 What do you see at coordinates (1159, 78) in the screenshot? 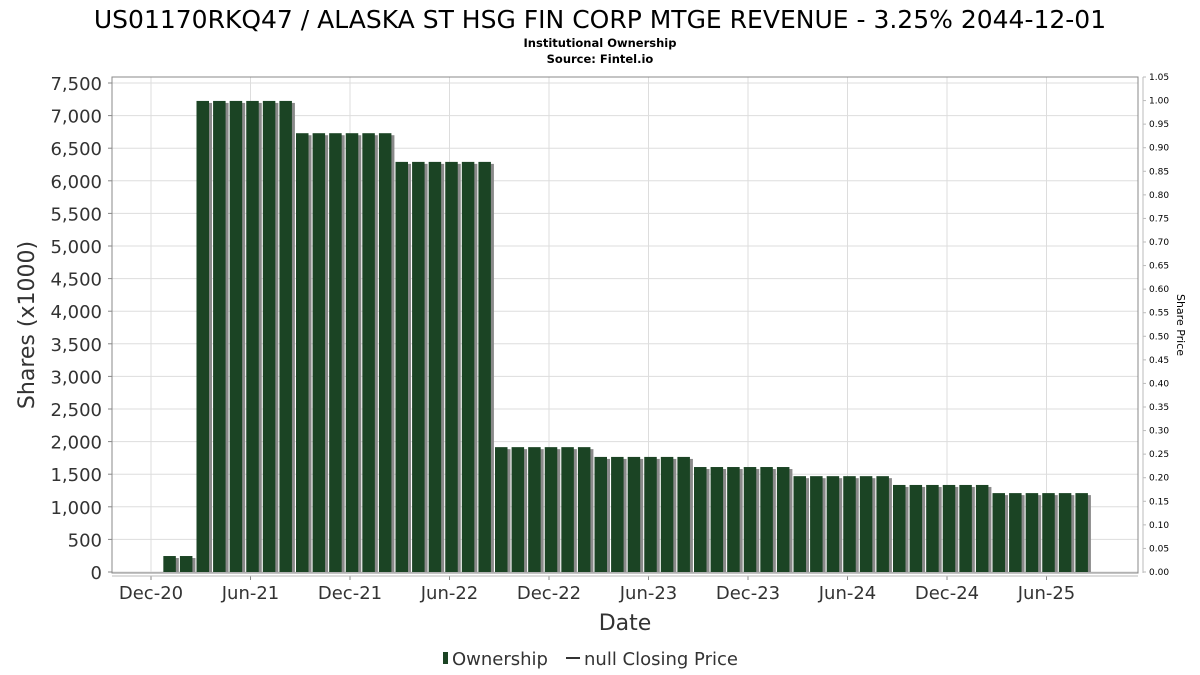
I see `y2-tick-label: 1.05` at bounding box center [1159, 78].